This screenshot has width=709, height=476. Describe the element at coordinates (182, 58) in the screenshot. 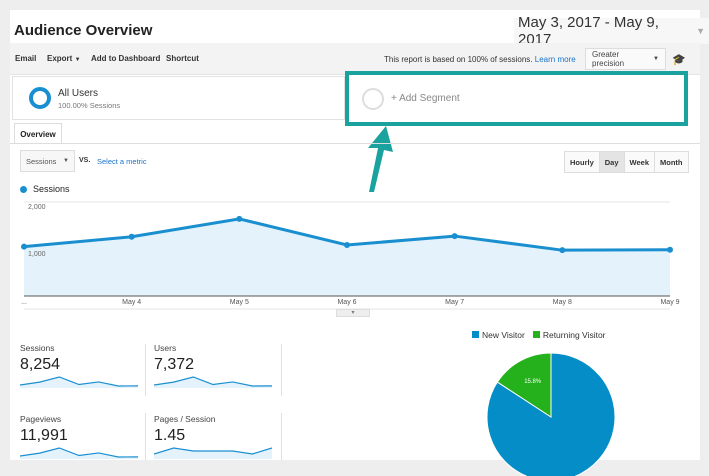

I see `shortcut-button: Shortcut` at that location.